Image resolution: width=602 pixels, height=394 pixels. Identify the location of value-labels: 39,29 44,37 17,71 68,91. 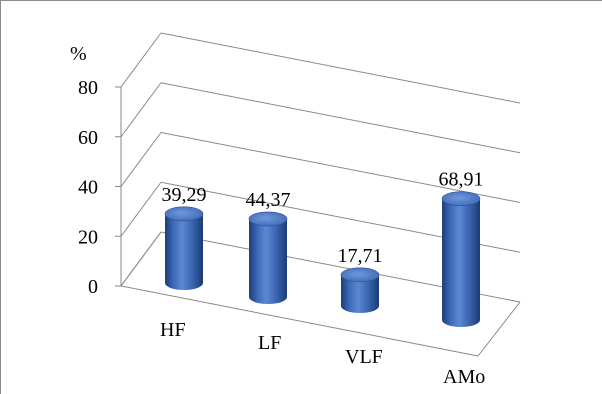
(323, 218).